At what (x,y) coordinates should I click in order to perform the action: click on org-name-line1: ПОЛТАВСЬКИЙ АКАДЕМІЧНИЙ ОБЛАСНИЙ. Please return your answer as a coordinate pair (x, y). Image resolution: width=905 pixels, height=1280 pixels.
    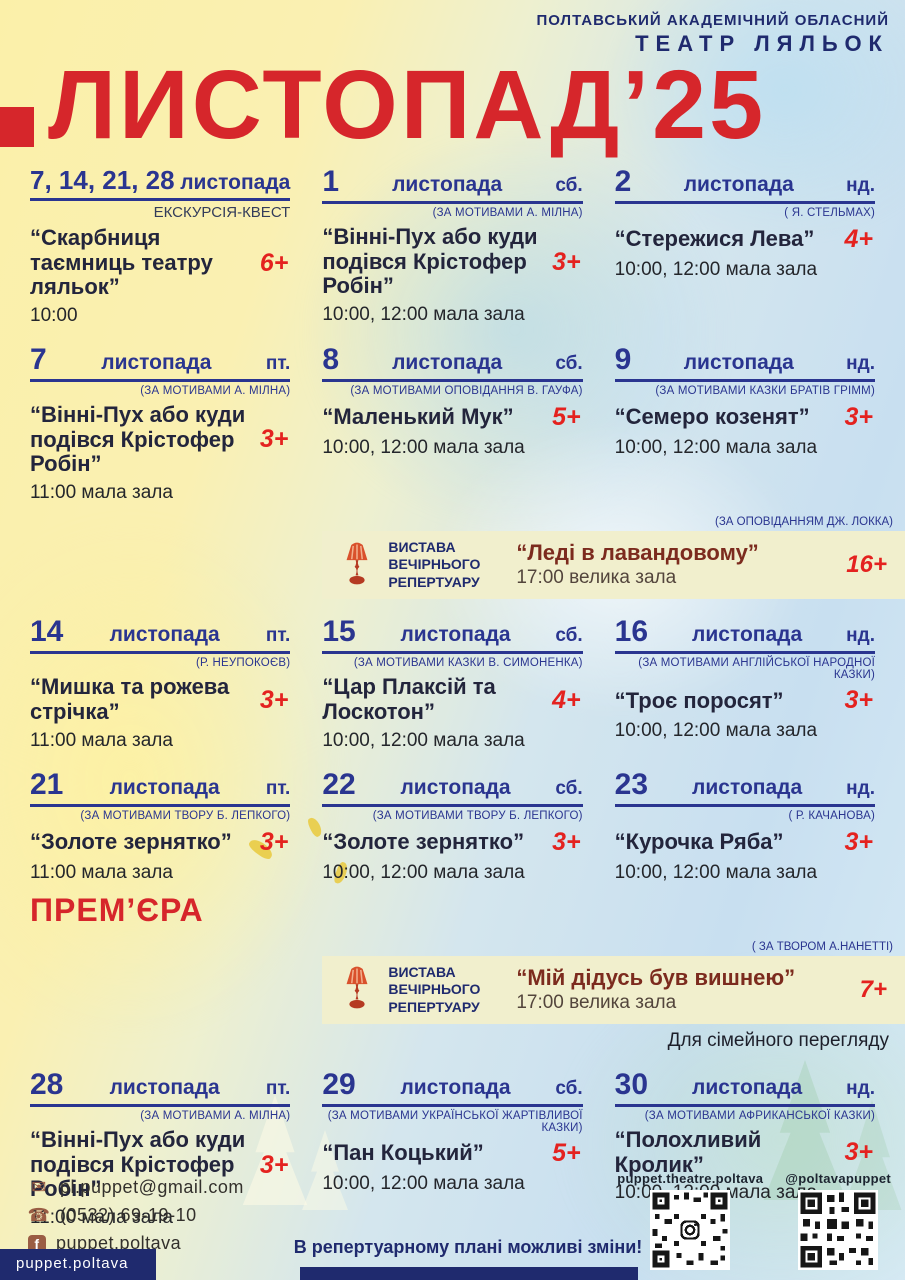
    Looking at the image, I should click on (712, 20).